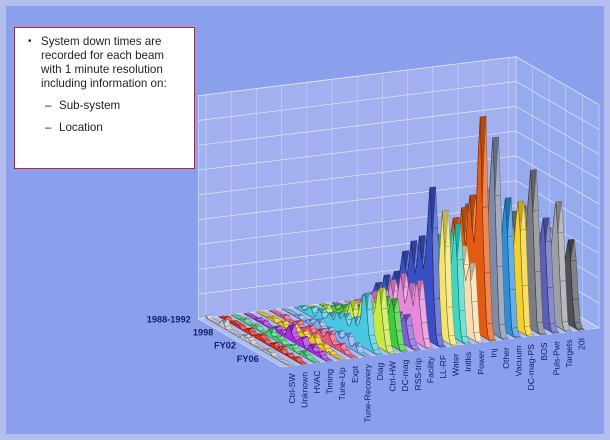 The image size is (610, 440). What do you see at coordinates (248, 359) in the screenshot?
I see `period-label: FY06` at bounding box center [248, 359].